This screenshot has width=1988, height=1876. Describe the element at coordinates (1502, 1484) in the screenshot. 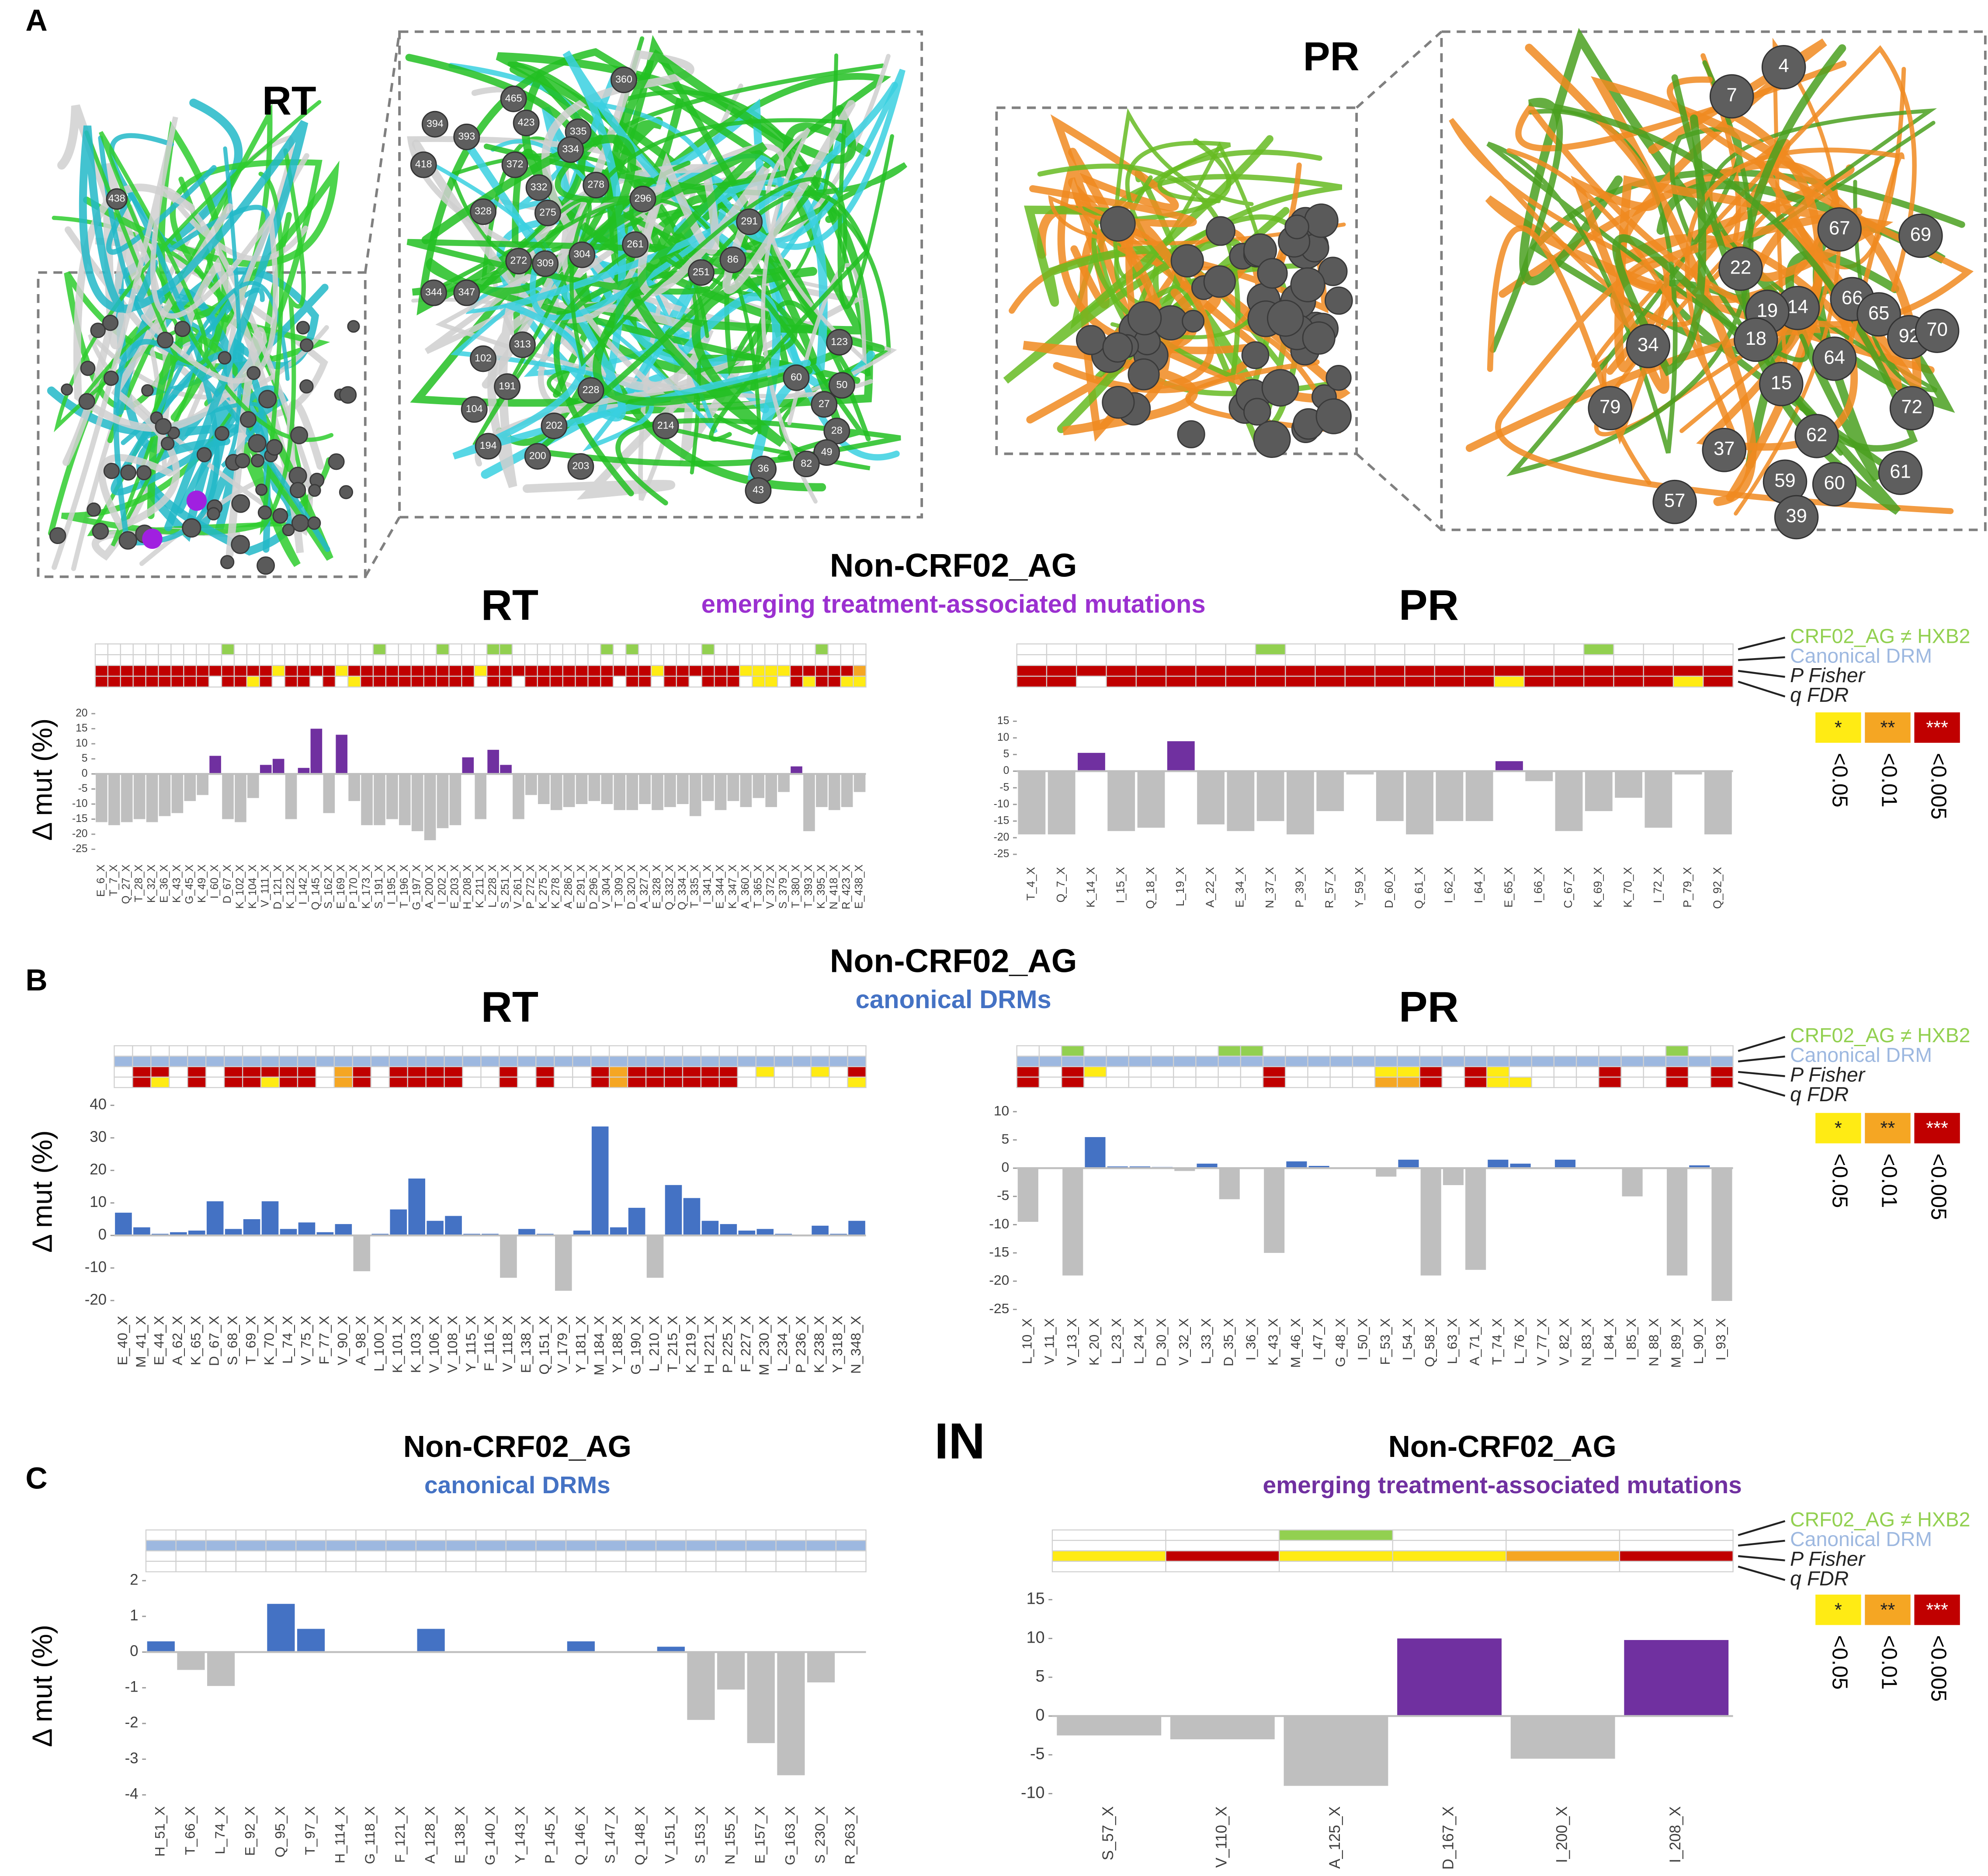

I see `chart-subtitle: emerging treatment-associated mutations` at that location.